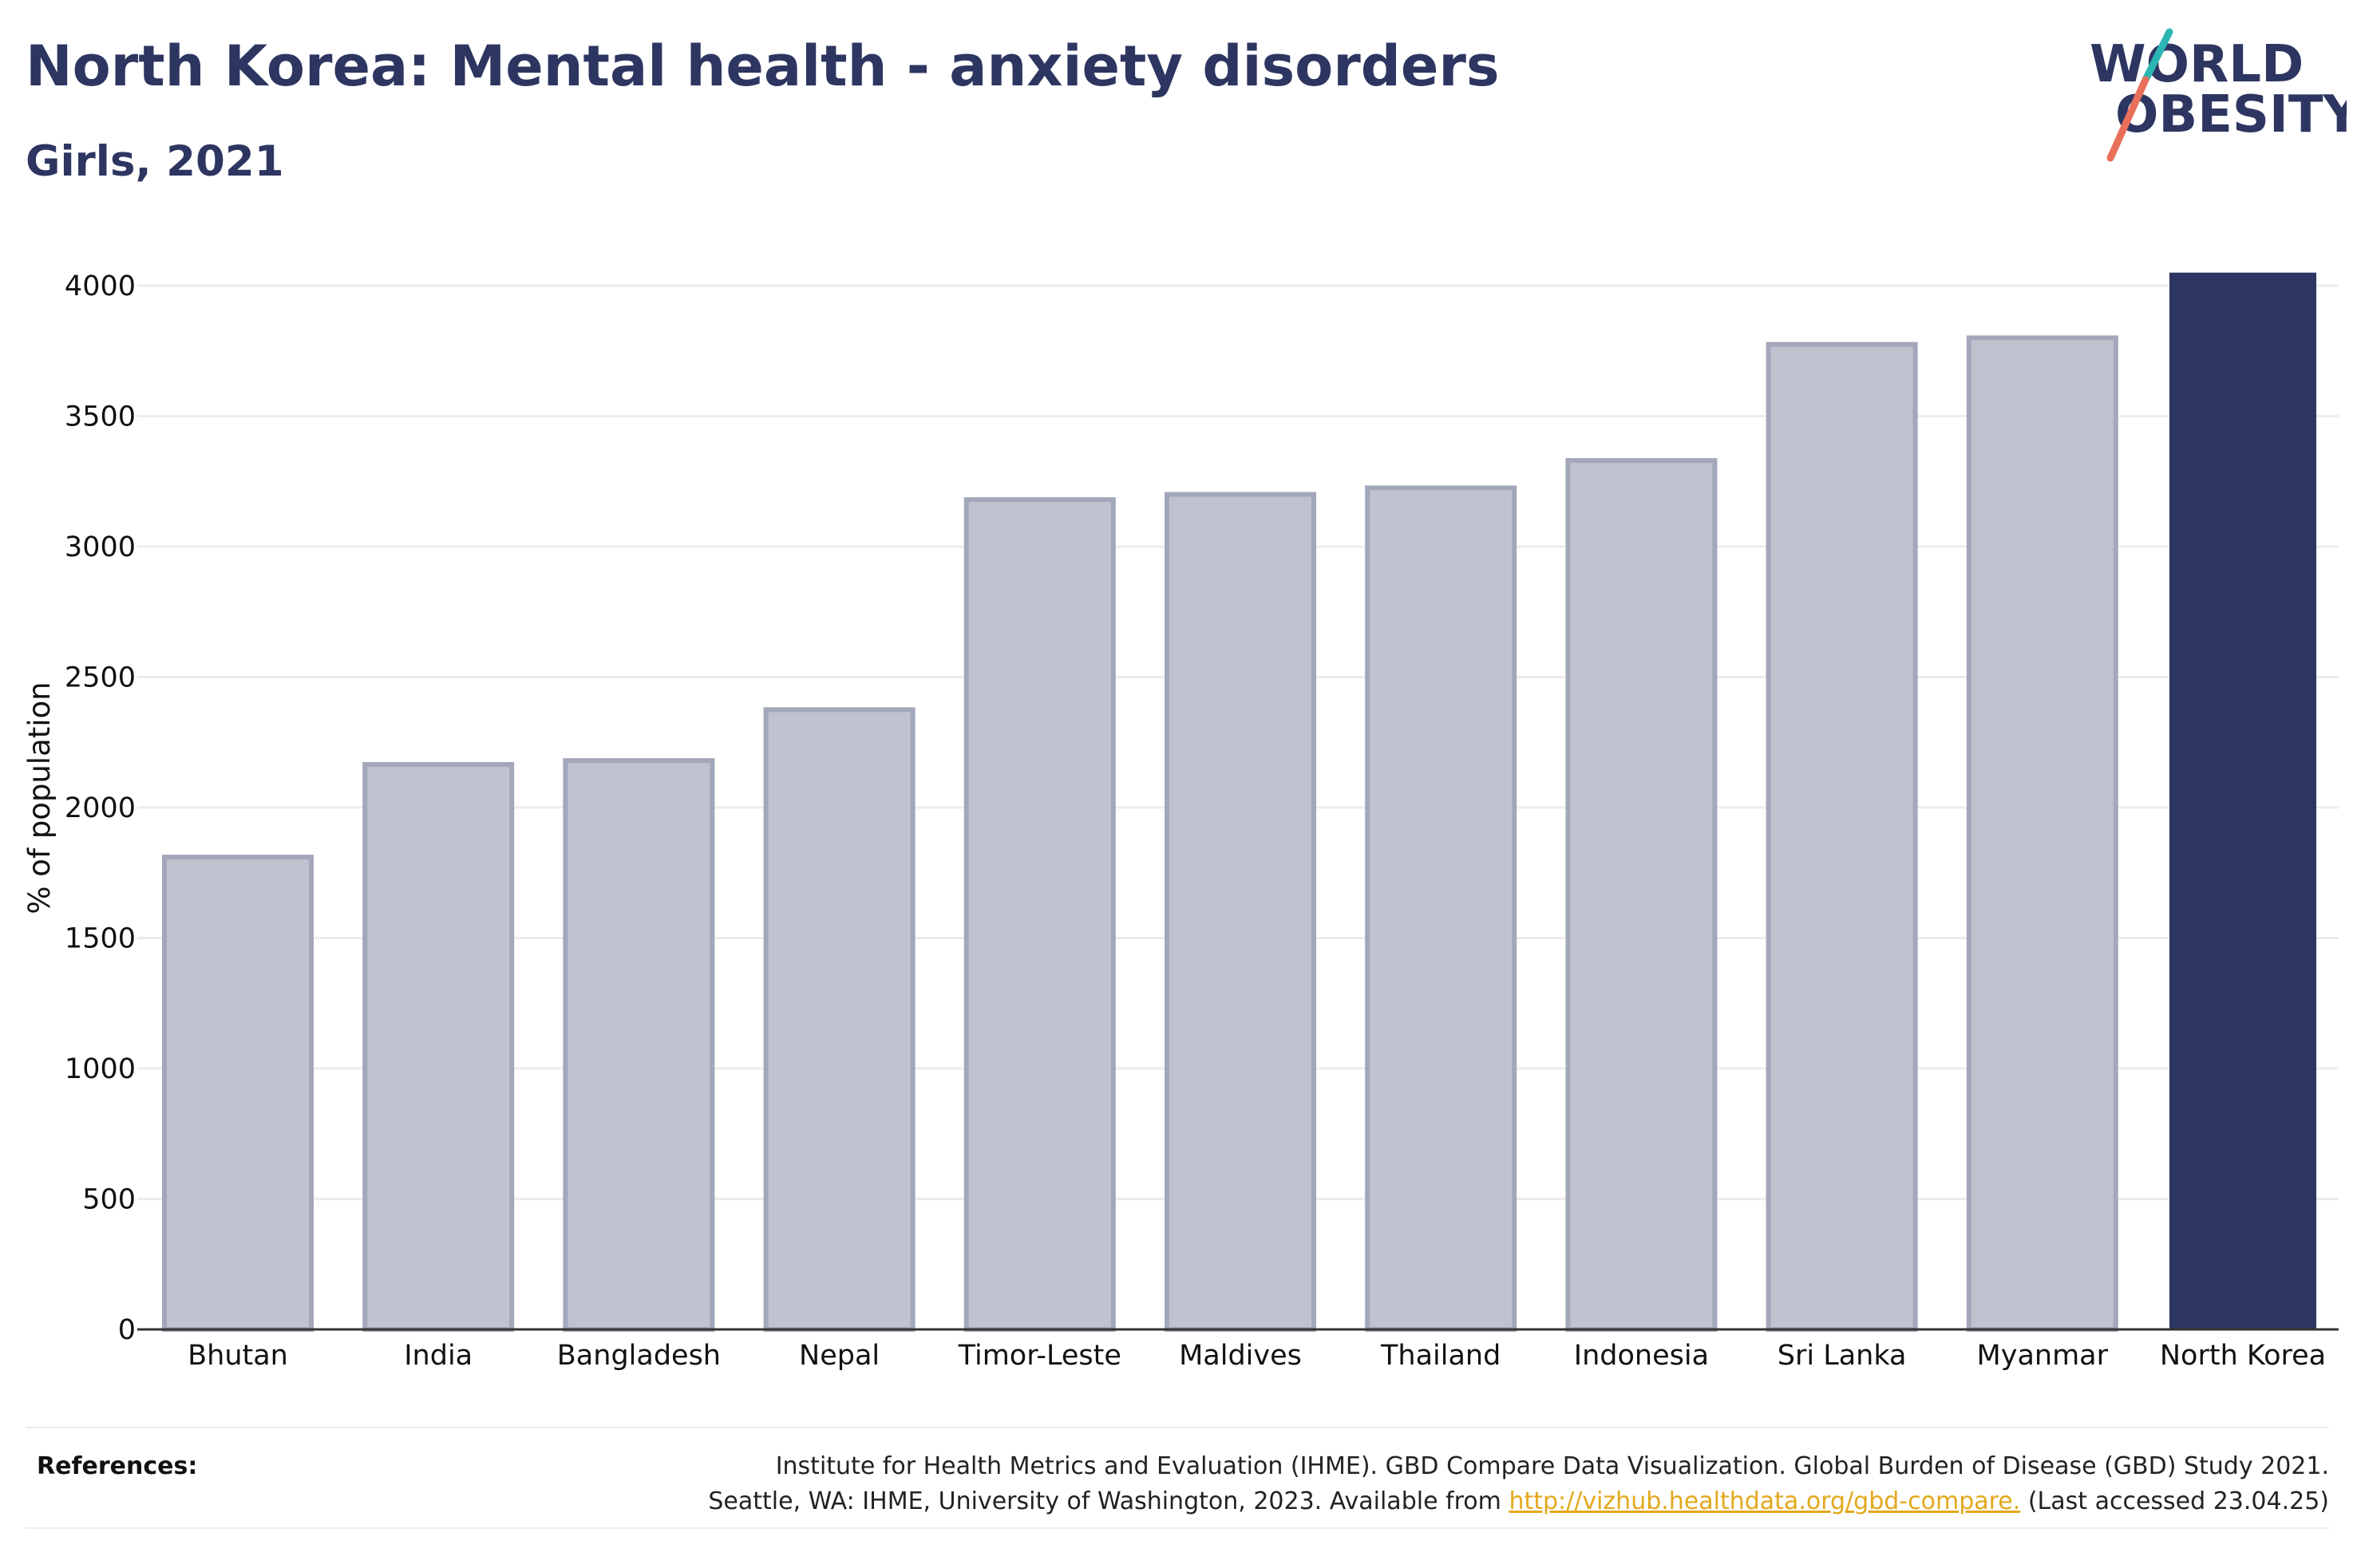  I want to click on references-line-2-suffix: (Last accessed 23.04.25), so click(2178, 1501).